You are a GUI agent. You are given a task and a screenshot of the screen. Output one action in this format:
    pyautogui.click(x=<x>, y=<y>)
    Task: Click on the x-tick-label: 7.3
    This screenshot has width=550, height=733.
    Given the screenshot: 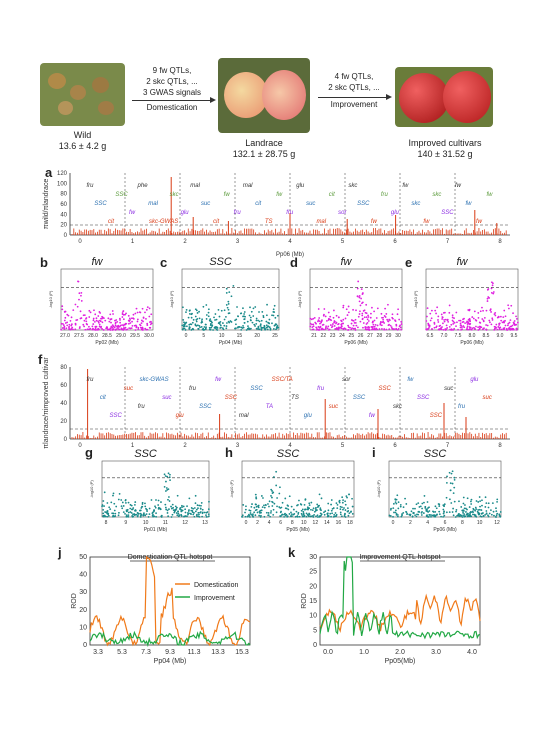 What is the action you would take?
    pyautogui.click(x=146, y=652)
    